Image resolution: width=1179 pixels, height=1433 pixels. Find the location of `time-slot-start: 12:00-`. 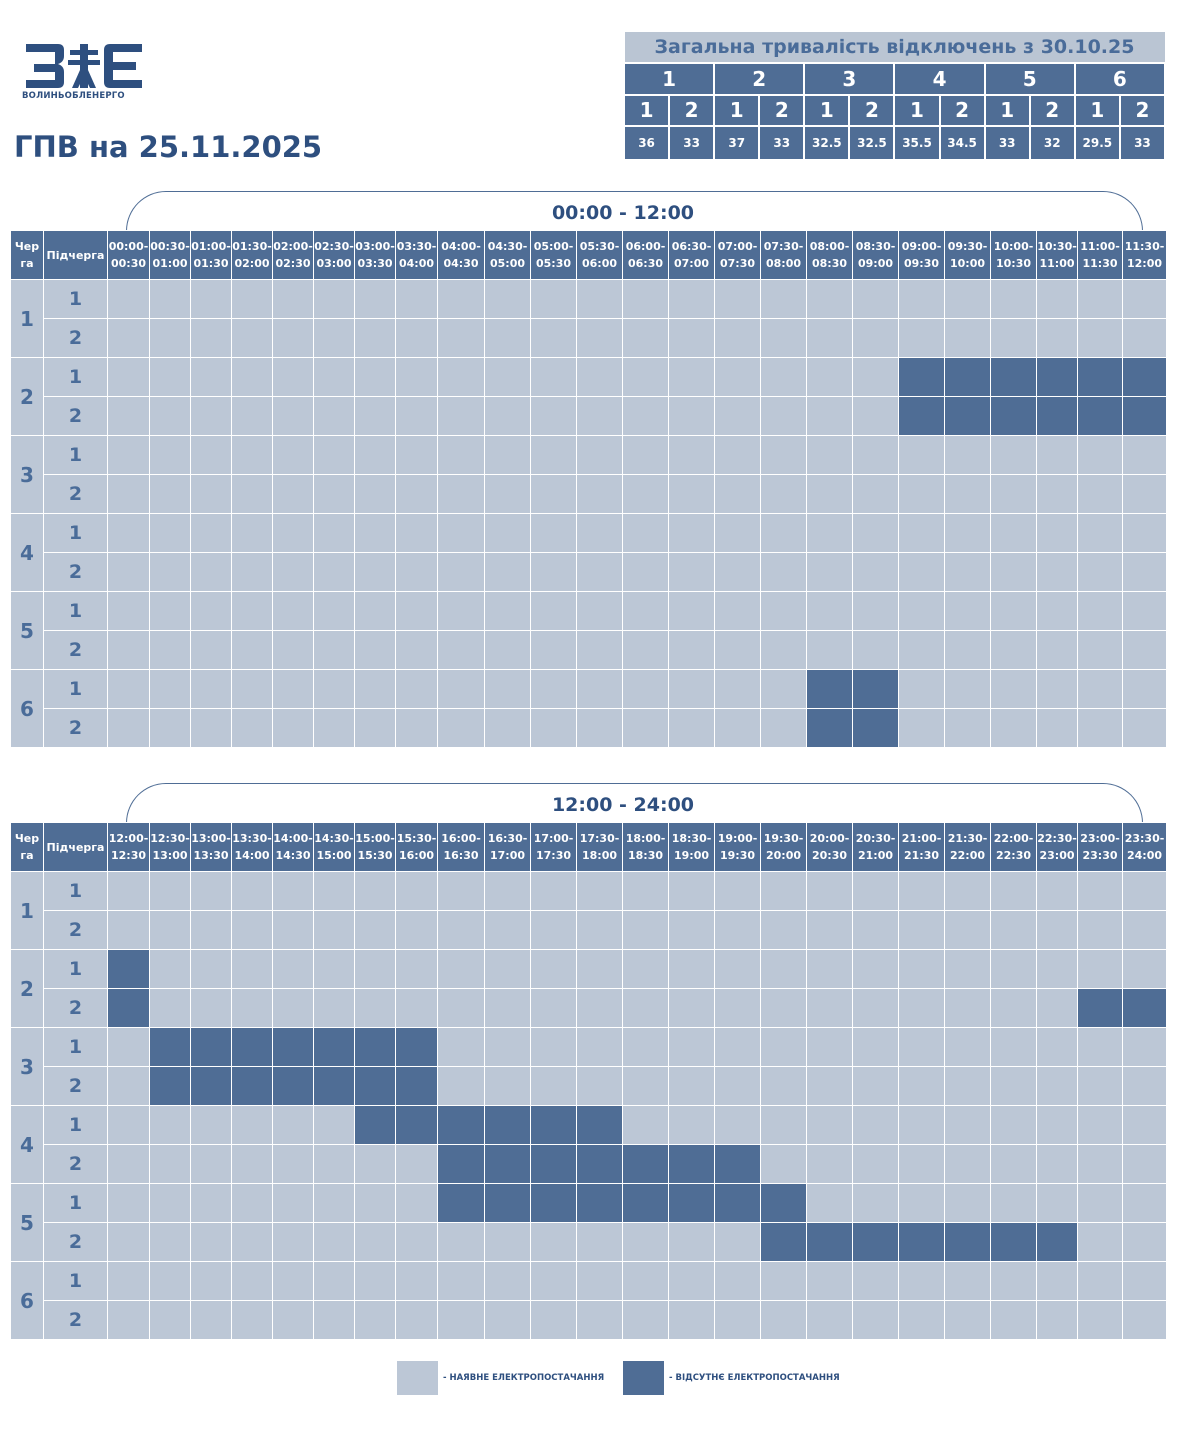

time-slot-start: 12:00- is located at coordinates (128, 838).